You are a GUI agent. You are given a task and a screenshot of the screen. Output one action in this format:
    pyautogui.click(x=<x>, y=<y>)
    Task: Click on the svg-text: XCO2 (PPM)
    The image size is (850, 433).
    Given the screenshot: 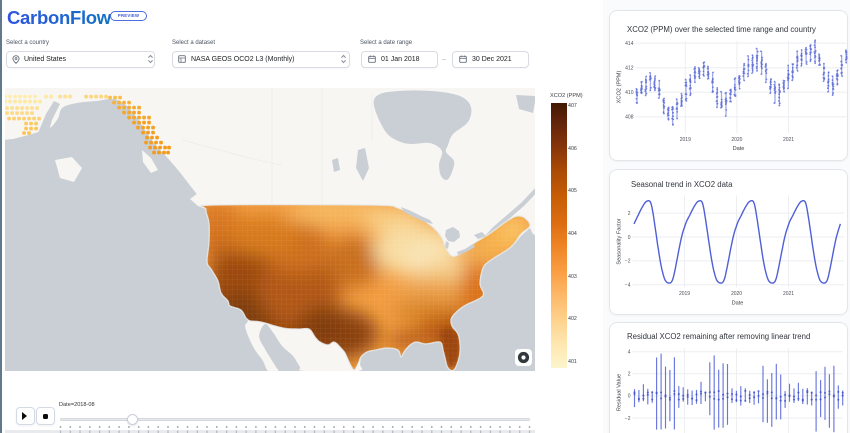 What is the action you would take?
    pyautogui.click(x=619, y=87)
    